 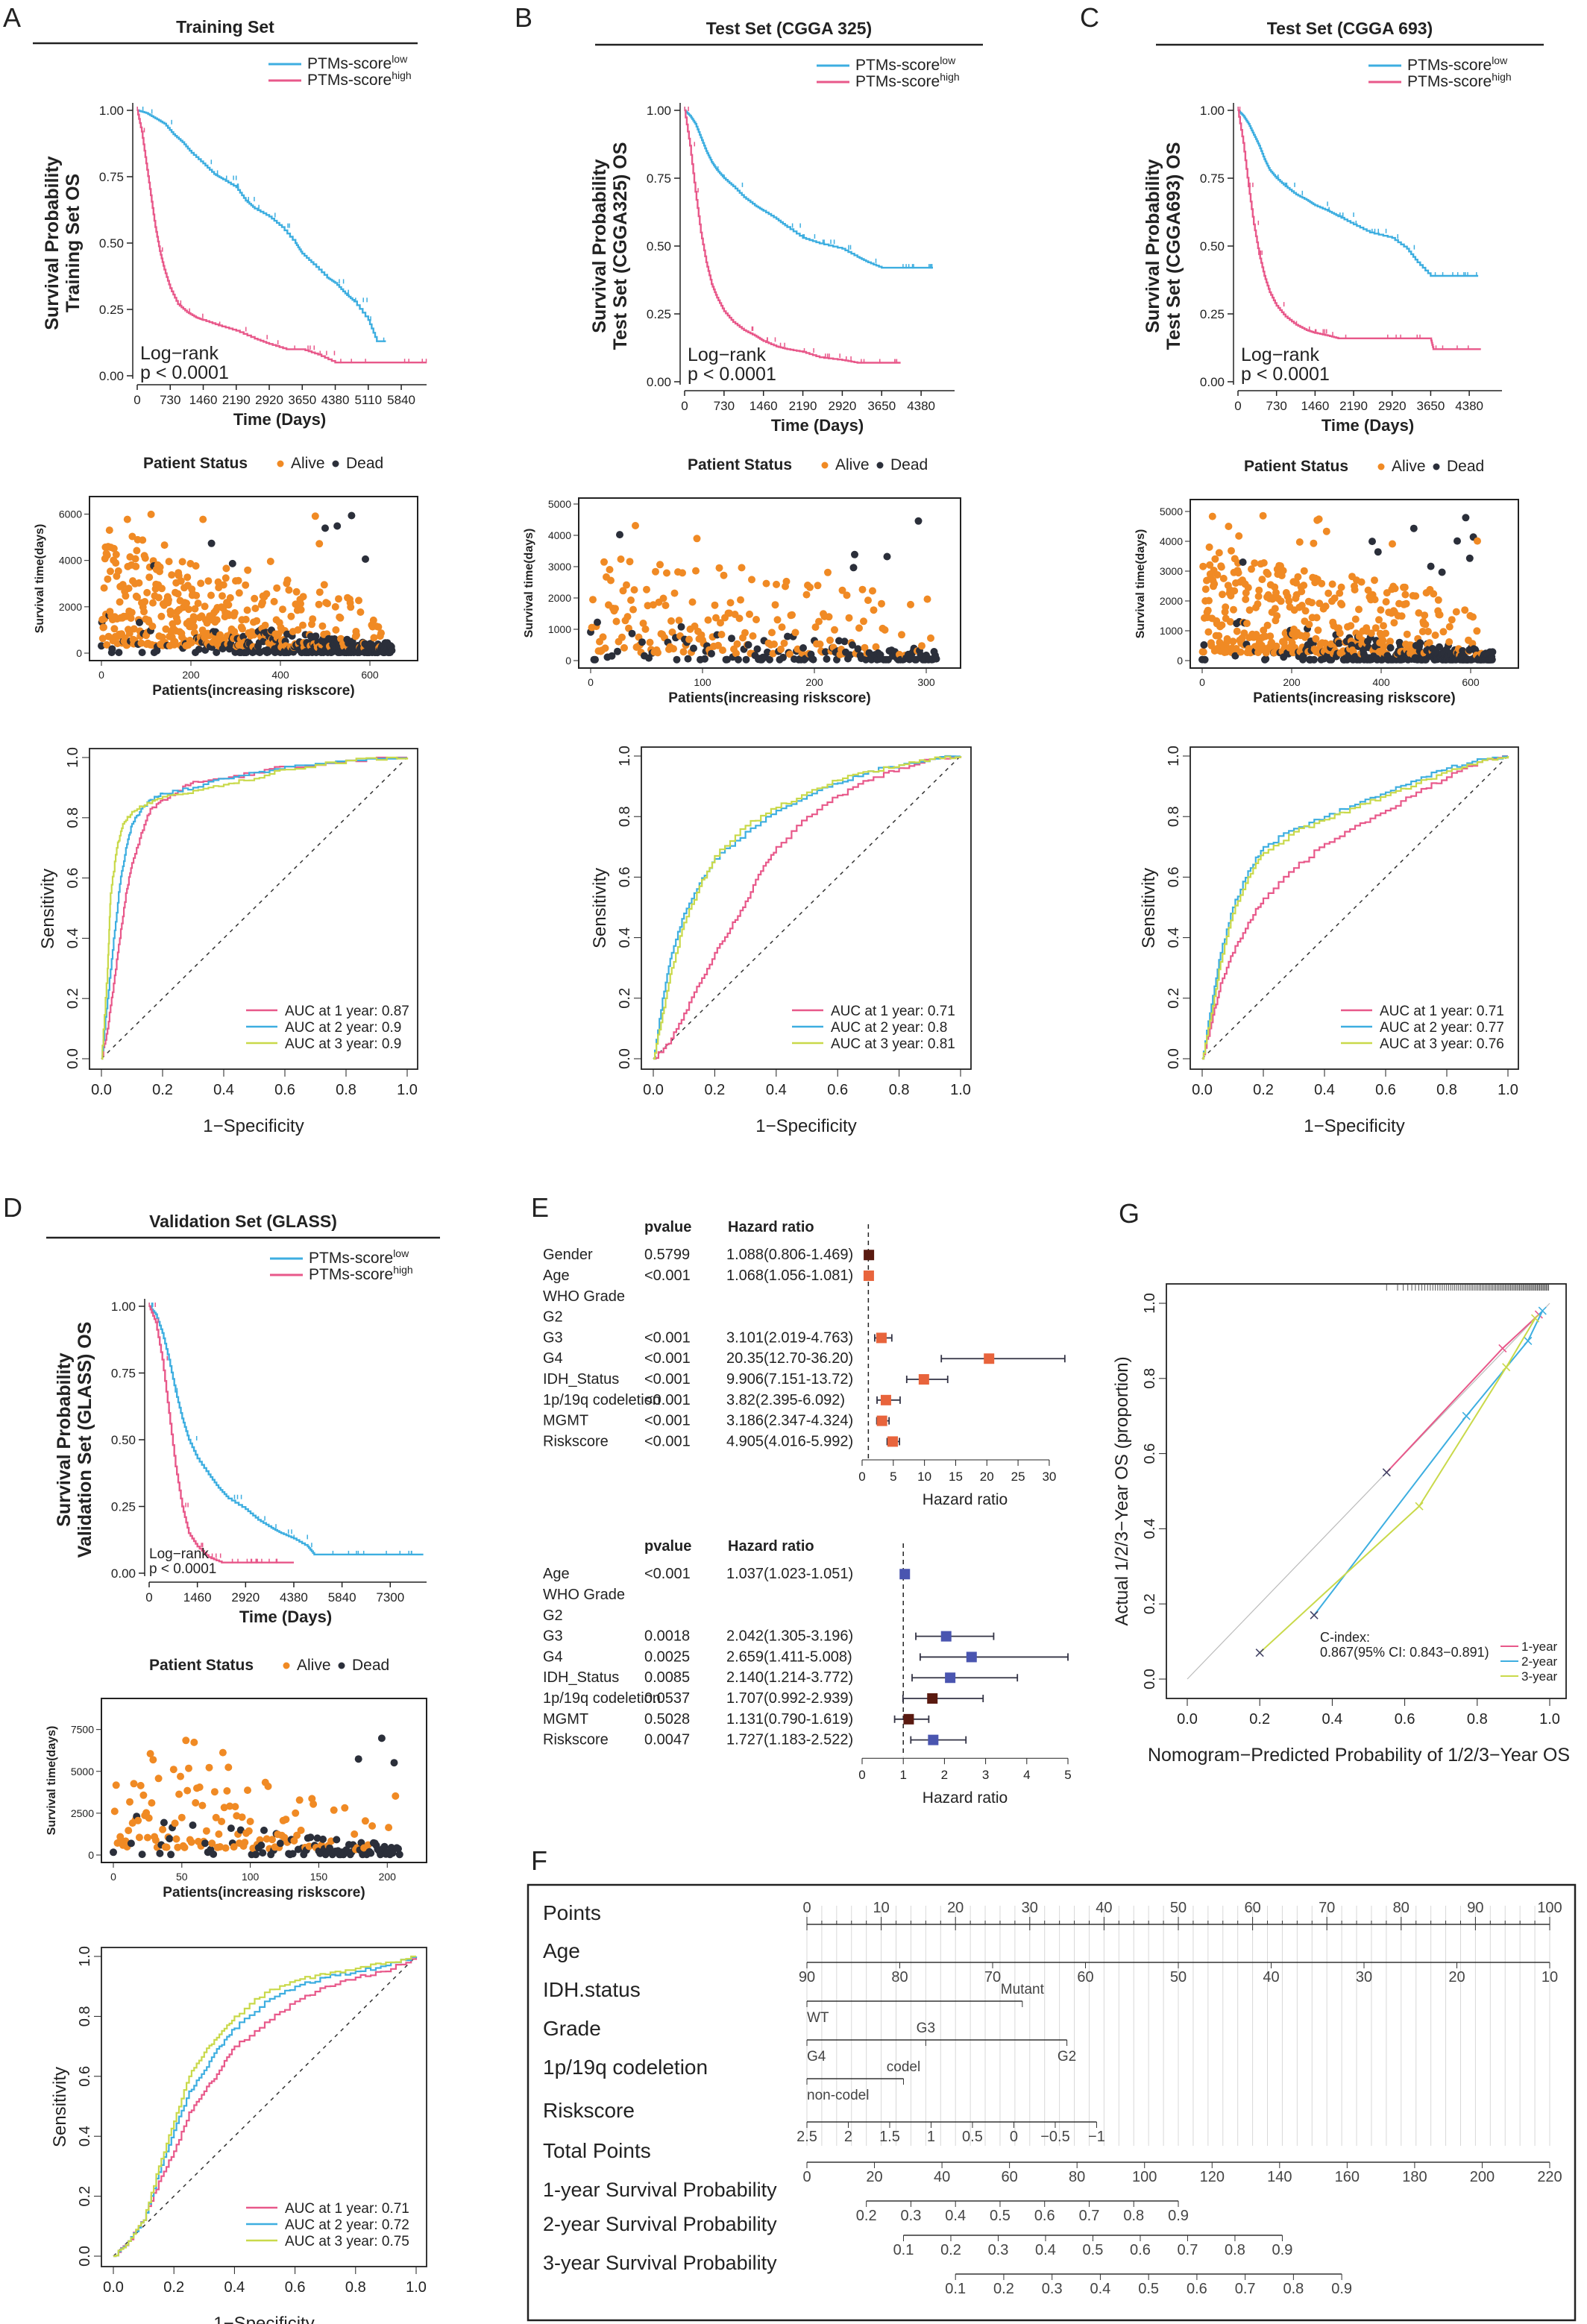 What do you see at coordinates (667, 1740) in the screenshot?
I see `forest-pvalue: 0.0047` at bounding box center [667, 1740].